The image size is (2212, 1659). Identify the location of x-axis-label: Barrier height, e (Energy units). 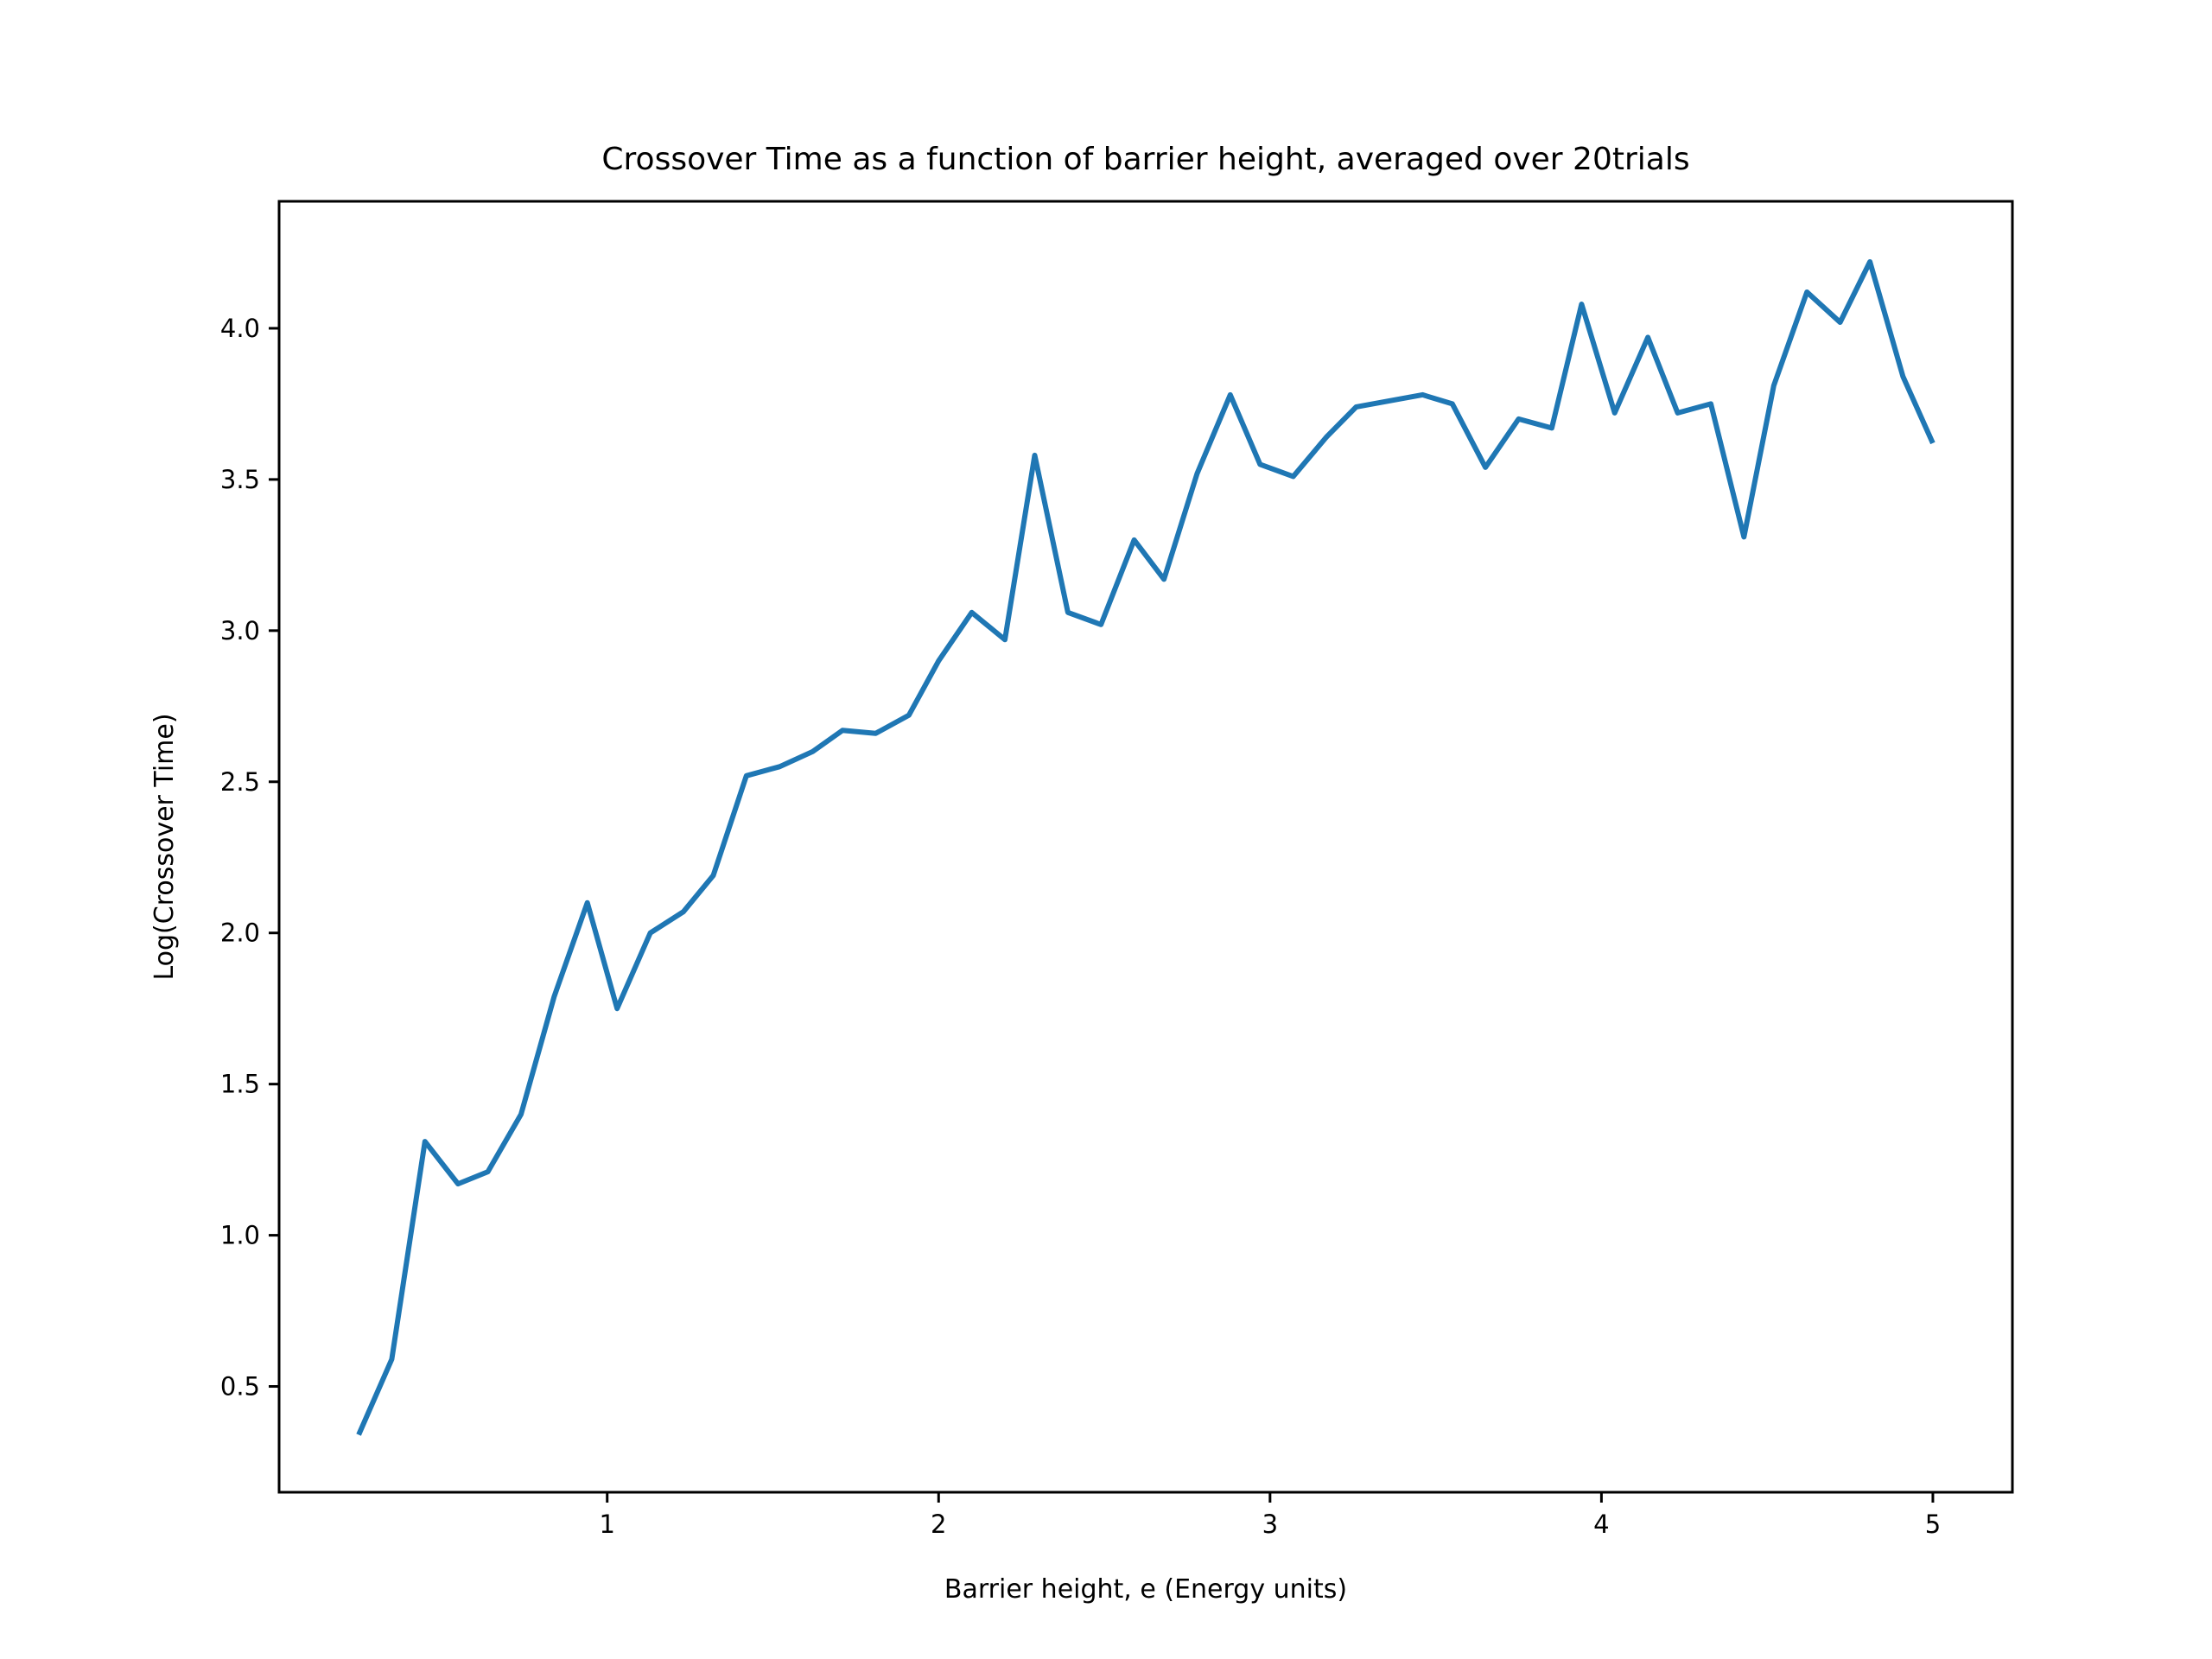
(1145, 1589).